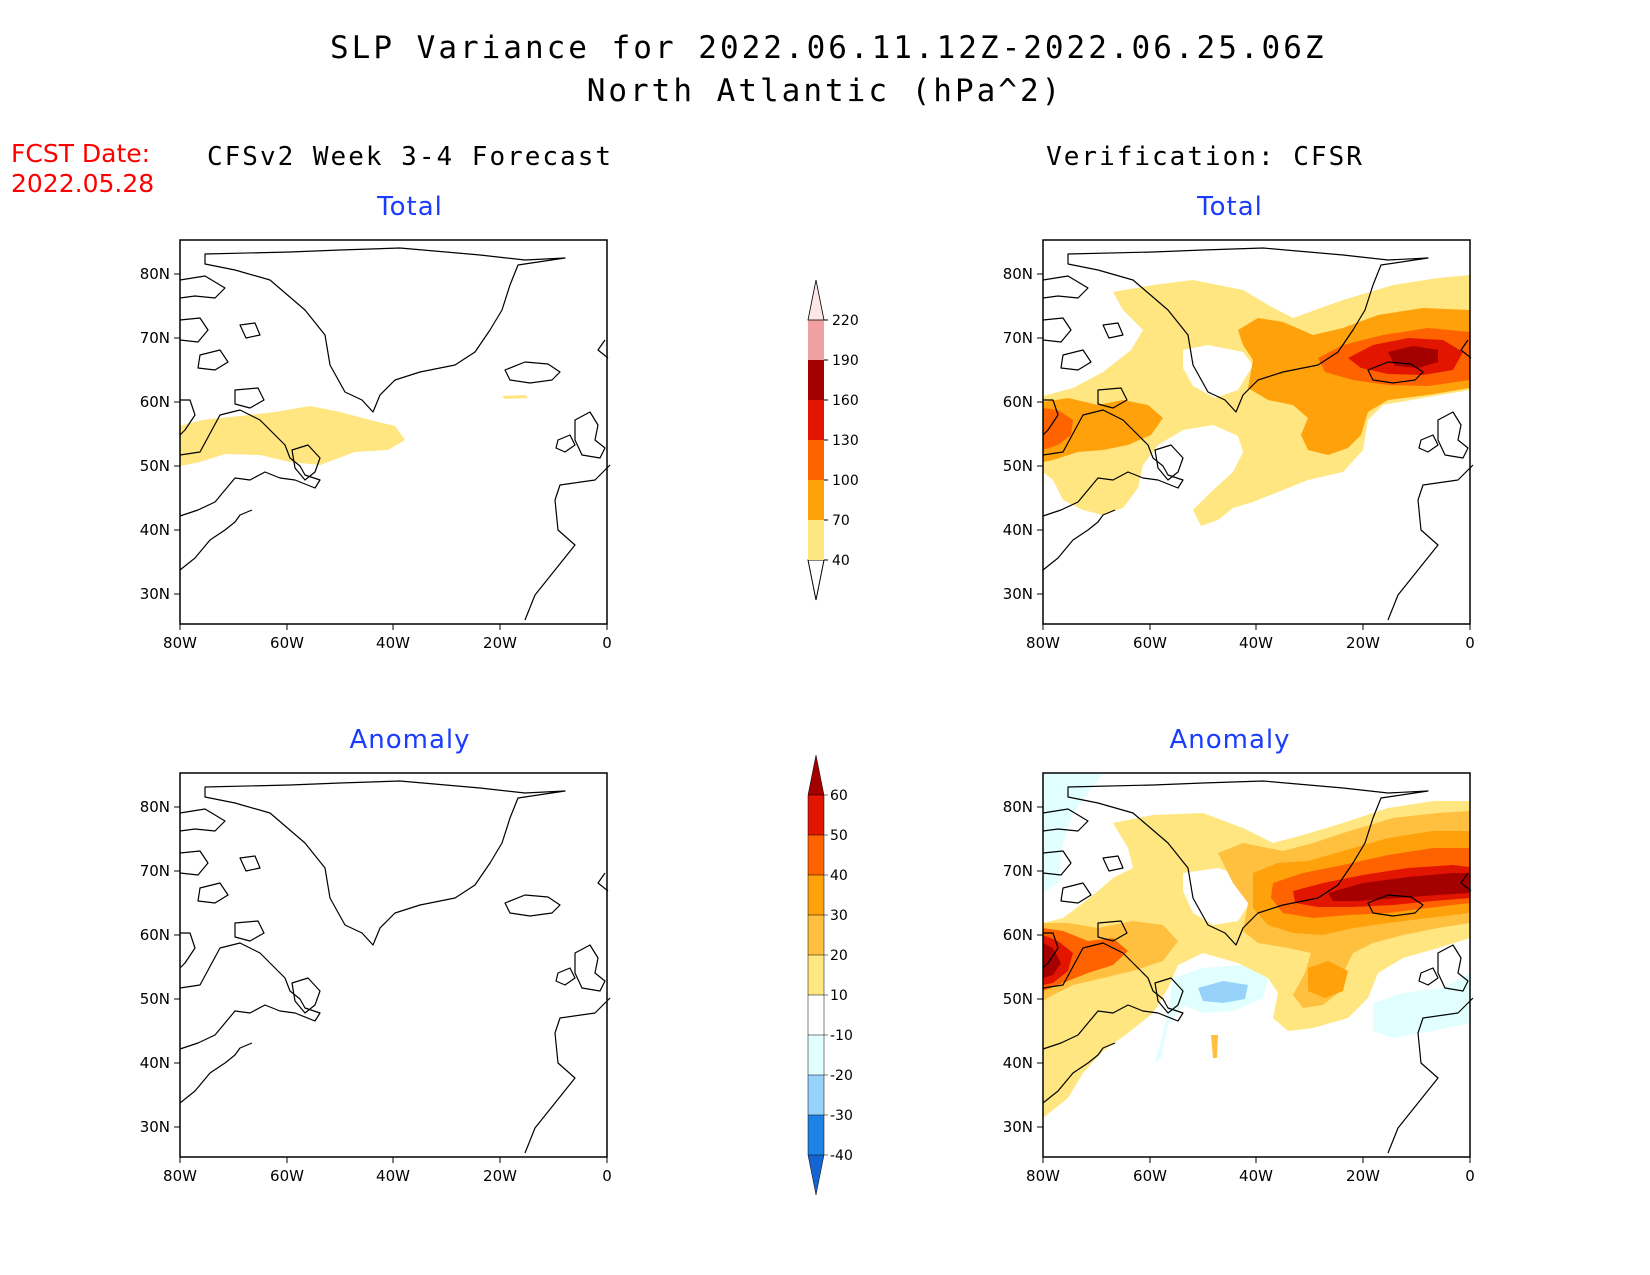 This screenshot has height=1275, width=1650. What do you see at coordinates (839, 916) in the screenshot?
I see `colorbar-anomaly-label: 30` at bounding box center [839, 916].